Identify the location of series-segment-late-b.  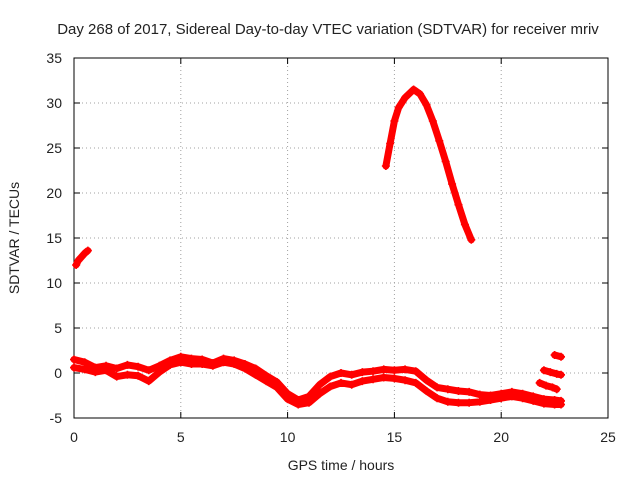
(552, 372).